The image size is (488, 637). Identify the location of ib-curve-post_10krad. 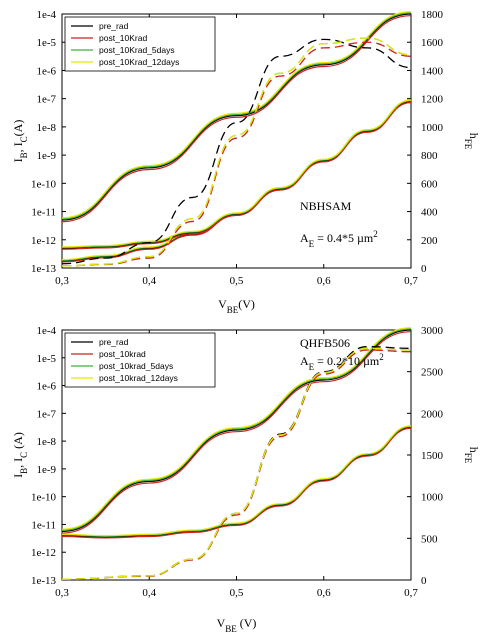
(236, 483).